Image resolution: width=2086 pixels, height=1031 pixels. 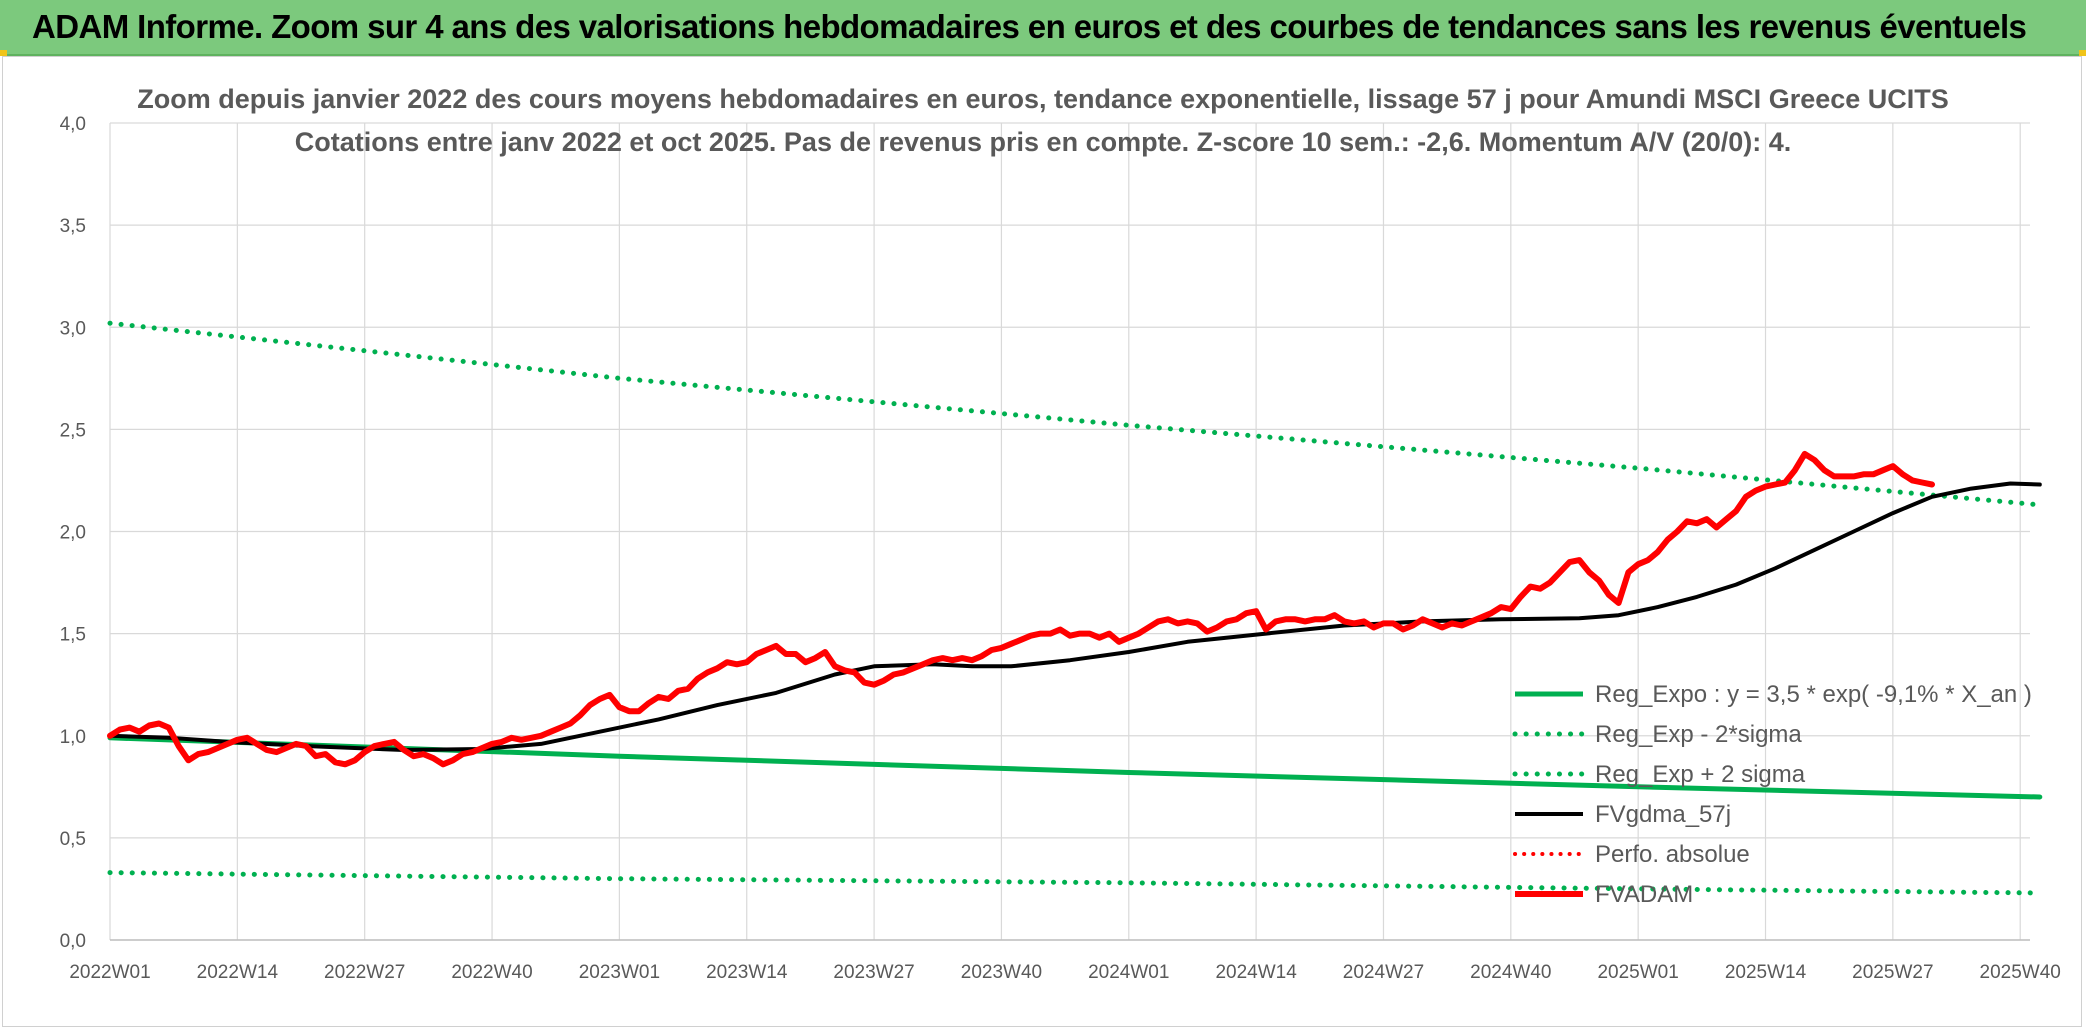 I want to click on x-tick-label: 2022W01, so click(x=109, y=972).